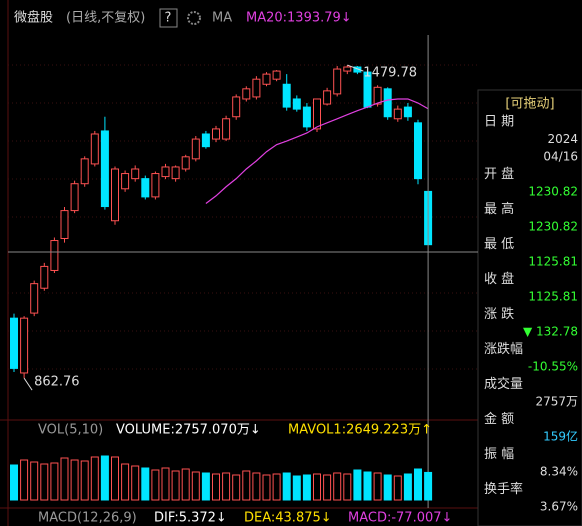 Image resolution: width=582 pixels, height=526 pixels. I want to click on panel-value: 04/16, so click(560, 157).